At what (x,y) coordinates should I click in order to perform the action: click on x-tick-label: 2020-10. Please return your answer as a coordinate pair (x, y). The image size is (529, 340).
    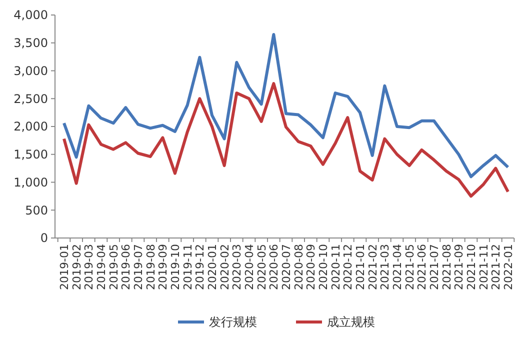
    Looking at the image, I should click on (323, 267).